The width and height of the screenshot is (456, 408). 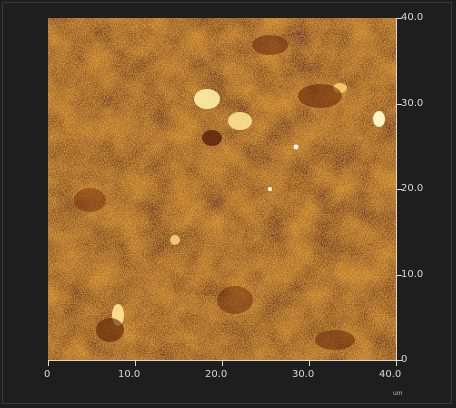 I want to click on y-tick-label: 40.0, so click(x=412, y=17).